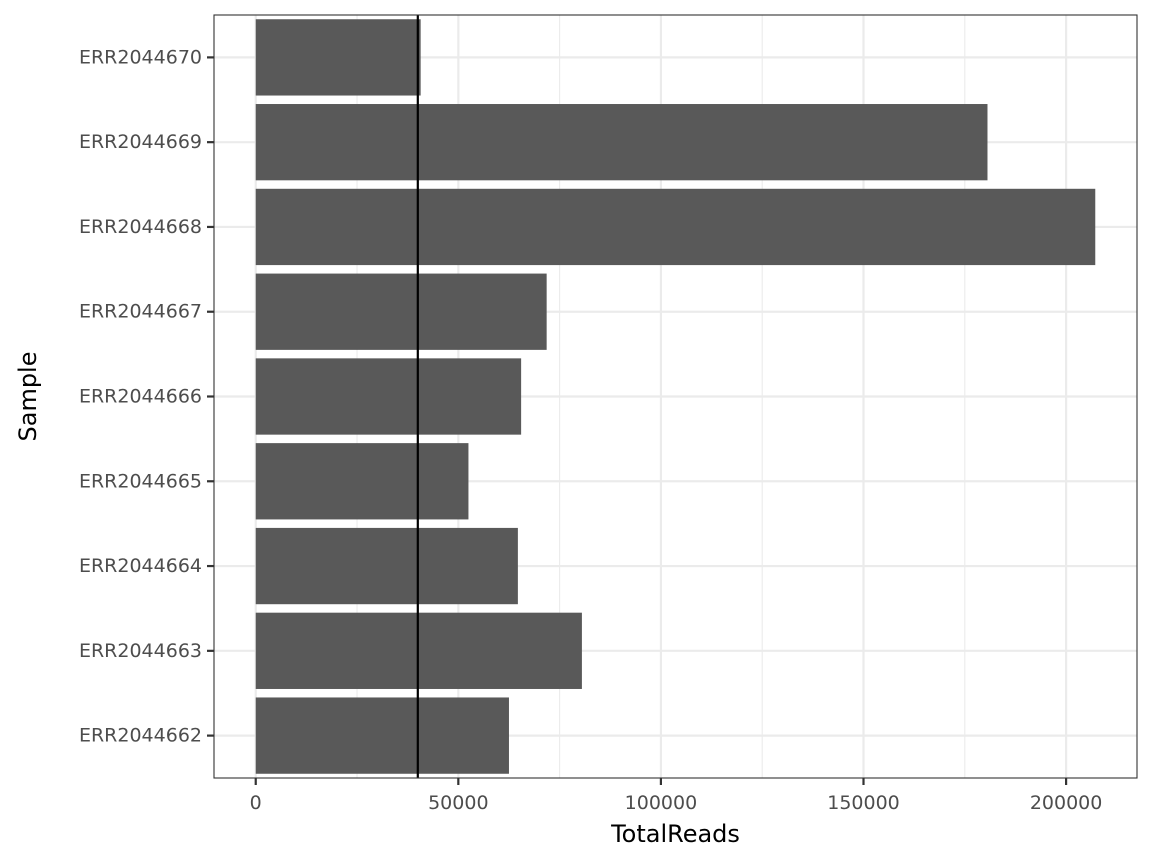  What do you see at coordinates (140, 481) in the screenshot?
I see `y-tick-label: ERR2044665` at bounding box center [140, 481].